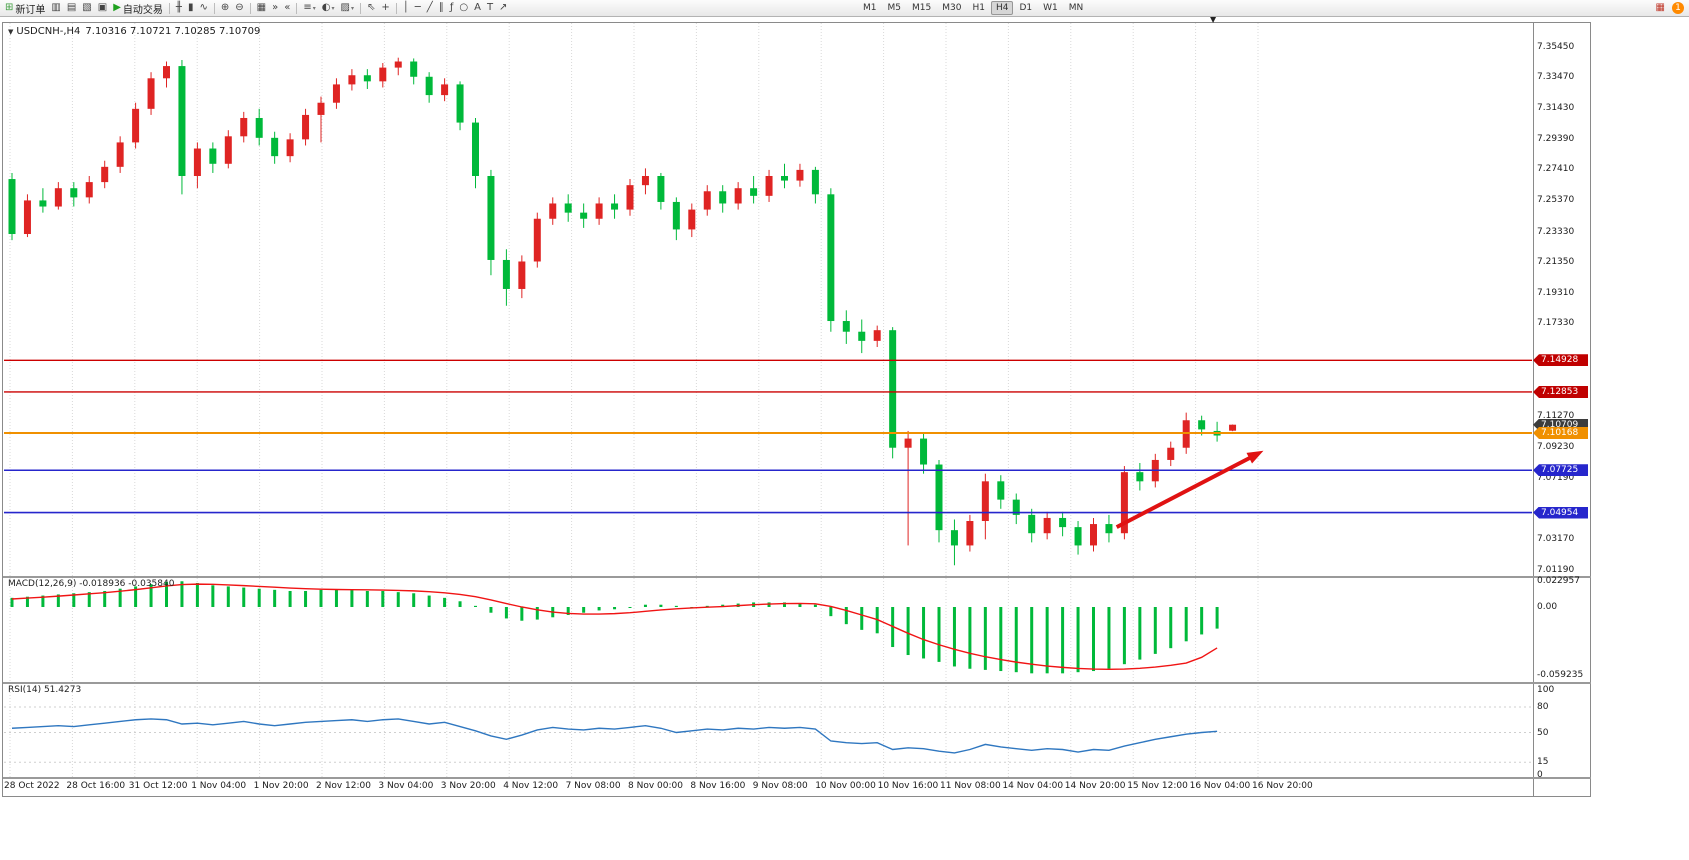 The image size is (1689, 860). I want to click on time-axis-label: 10 Nov 16:00, so click(908, 786).